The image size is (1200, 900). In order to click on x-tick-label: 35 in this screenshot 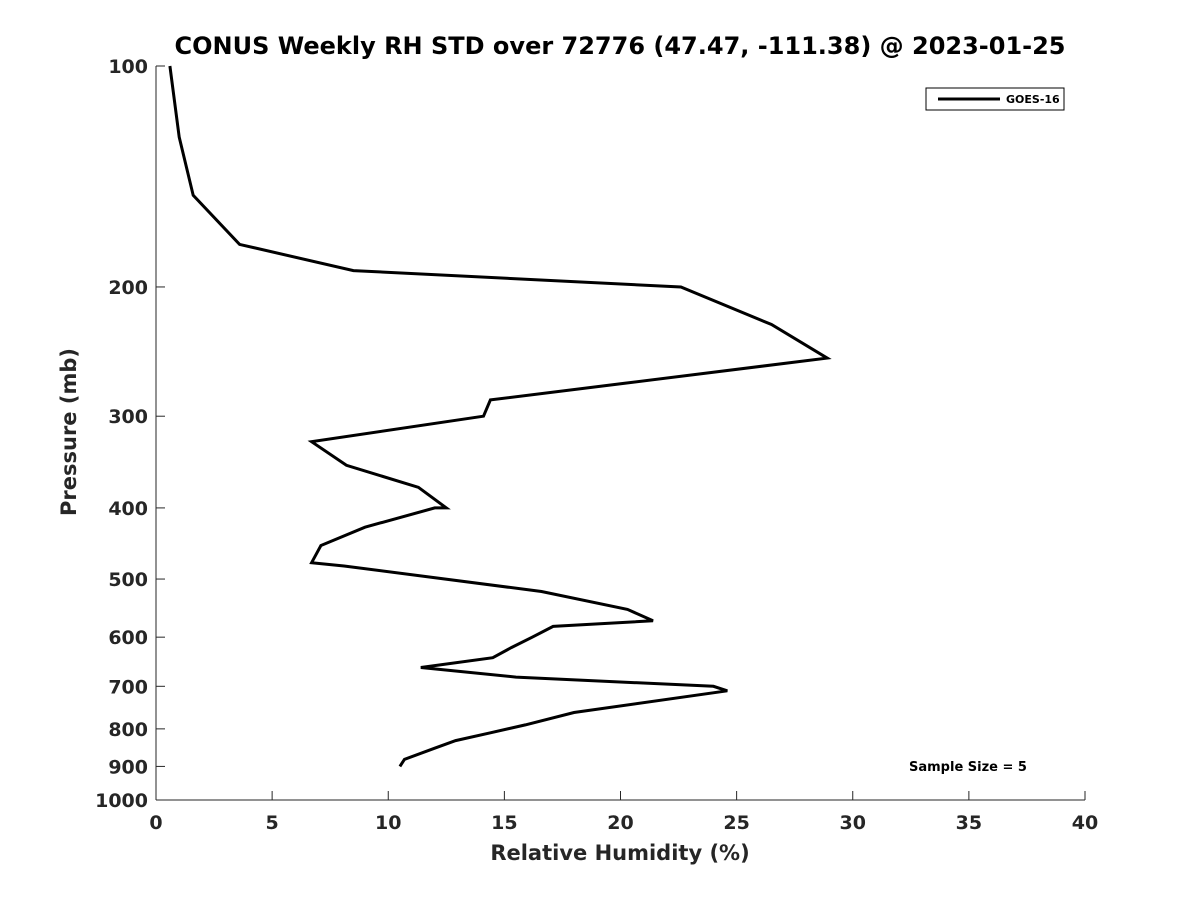, I will do `click(969, 823)`.